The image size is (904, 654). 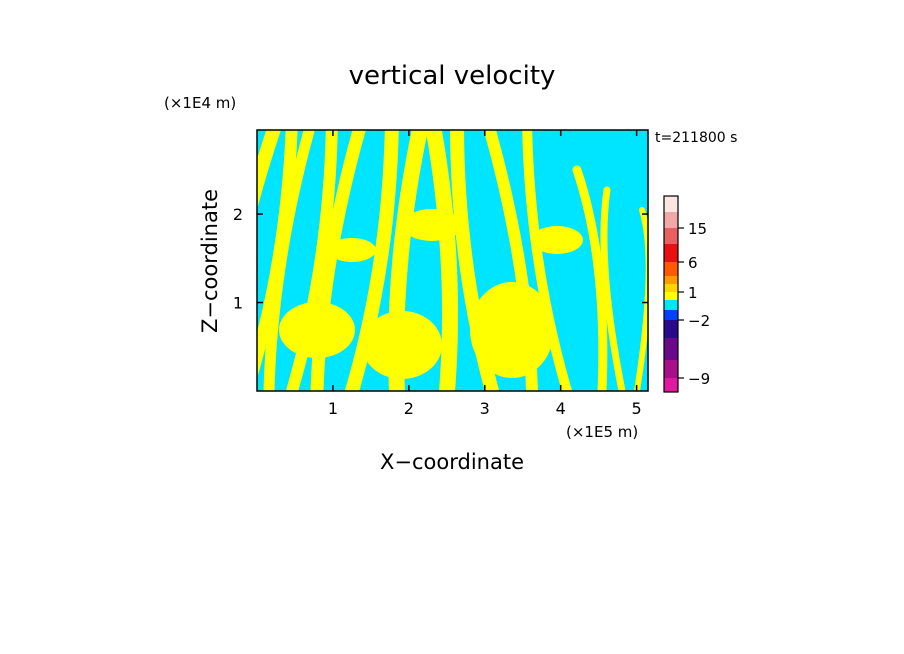 What do you see at coordinates (409, 408) in the screenshot?
I see `x-tick-label: 2` at bounding box center [409, 408].